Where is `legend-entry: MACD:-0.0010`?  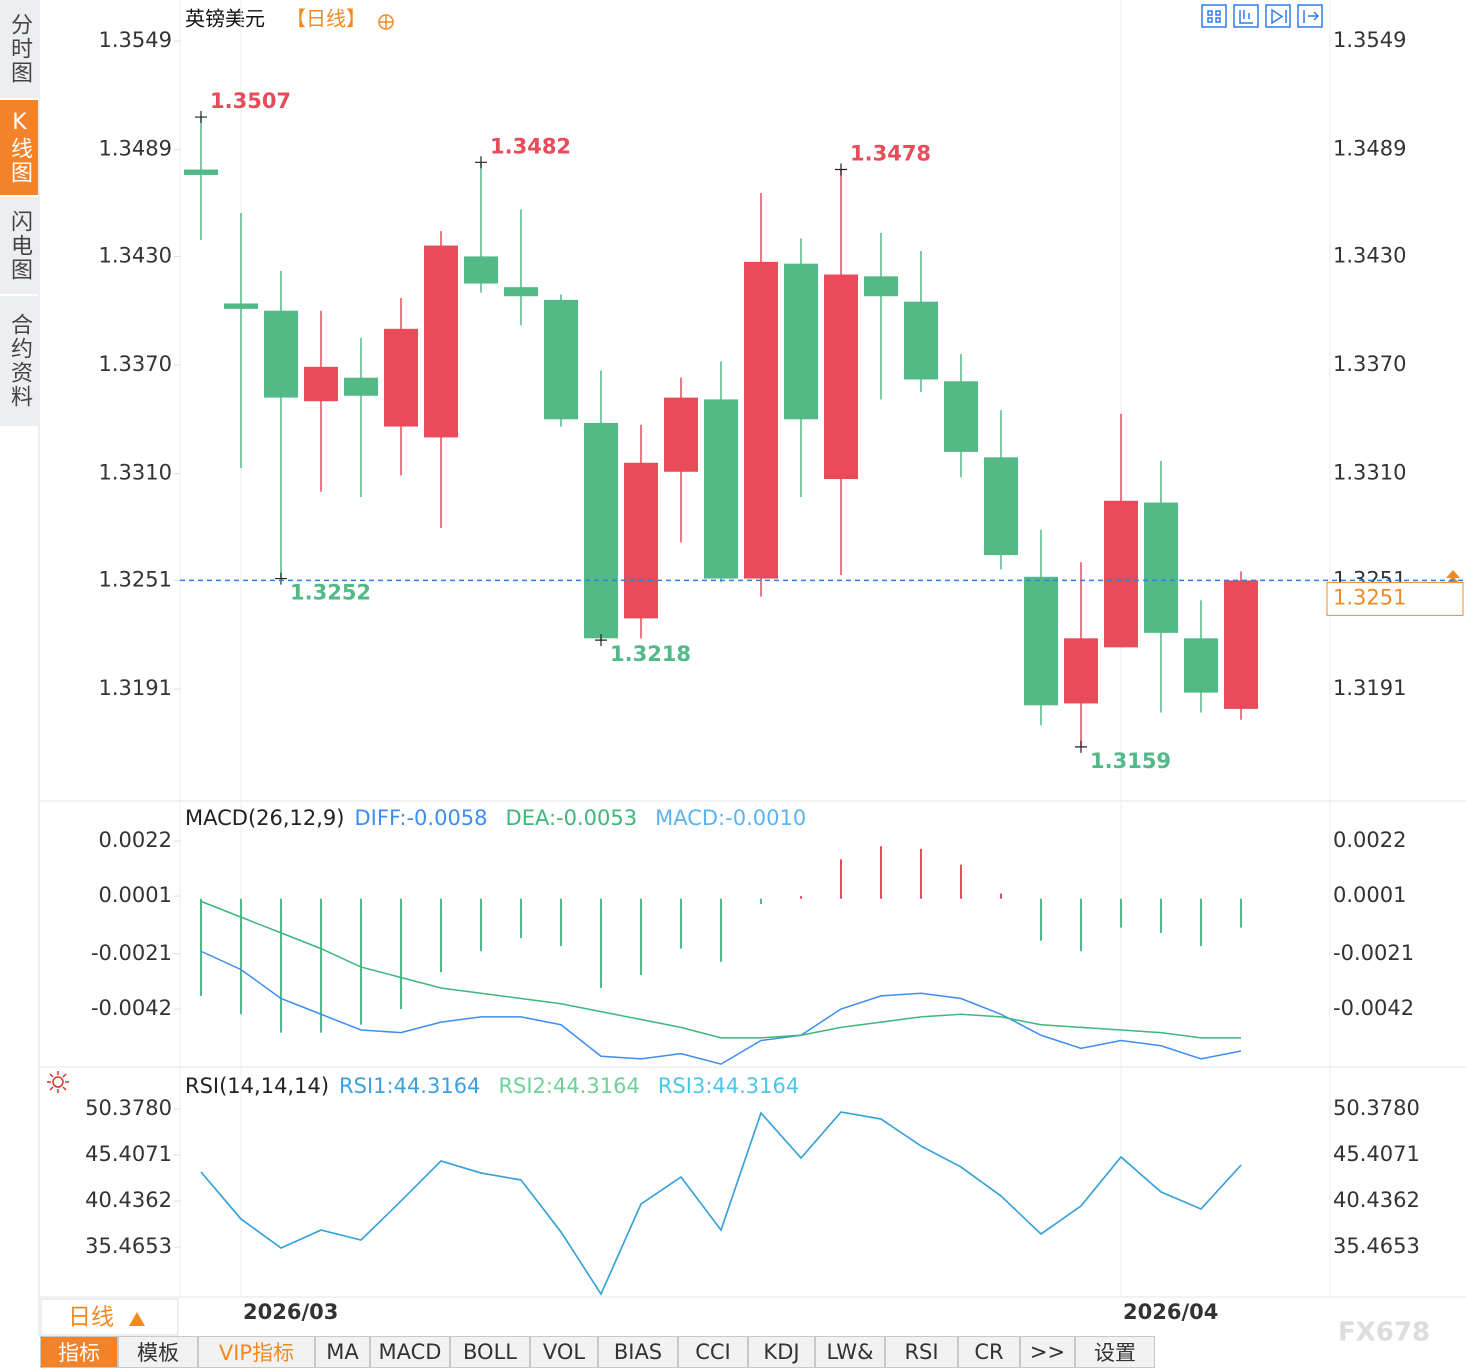
legend-entry: MACD:-0.0010 is located at coordinates (730, 818).